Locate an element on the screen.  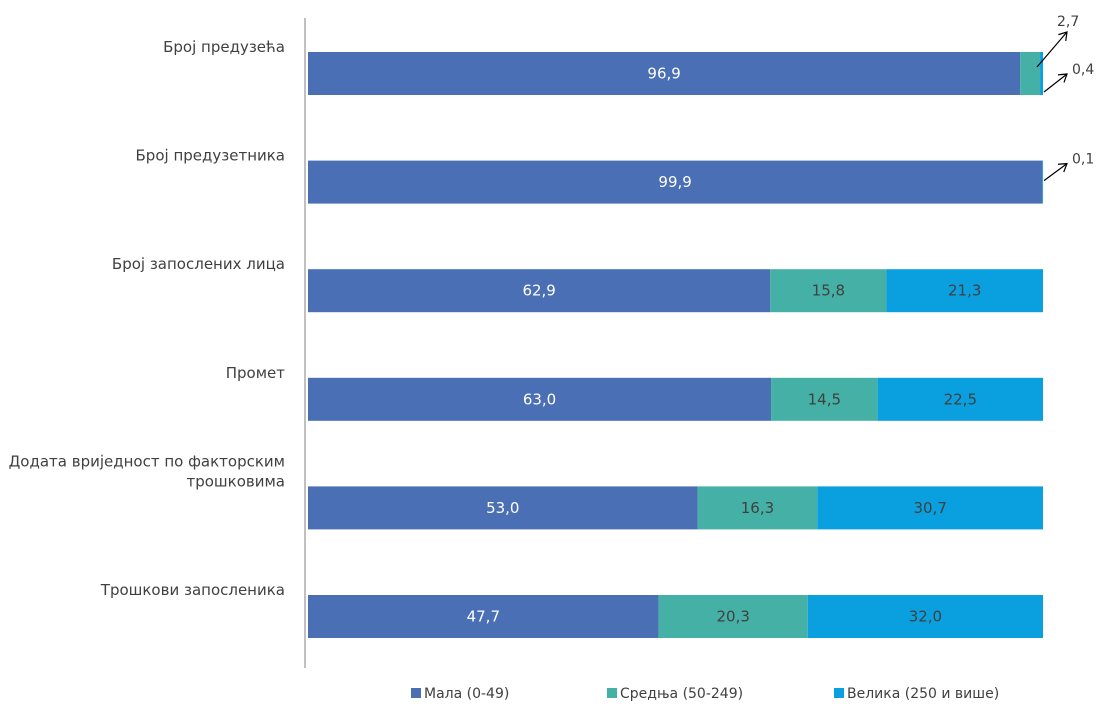
category-label: Број предузећа is located at coordinates (224, 47).